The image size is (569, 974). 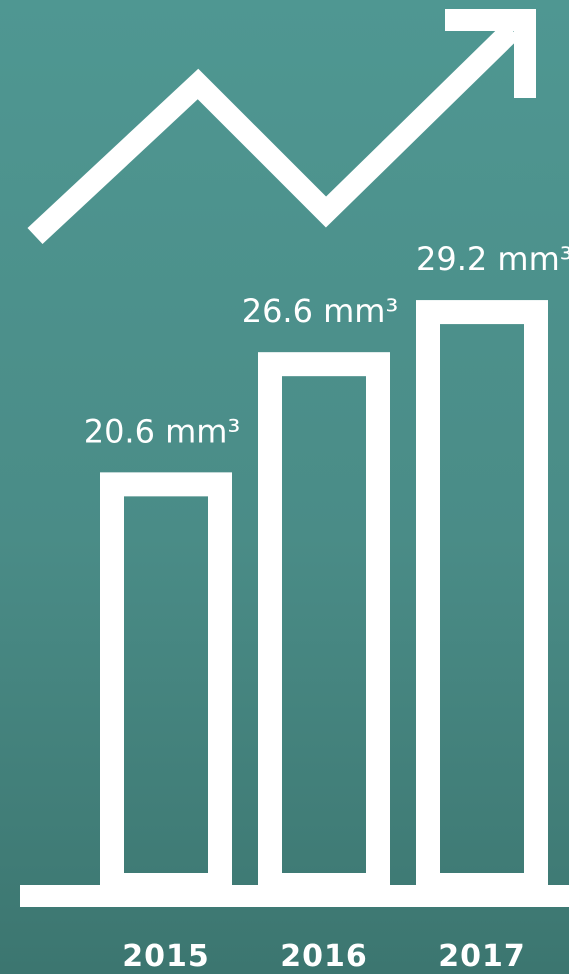 I want to click on value-label: 20.6 mm³, so click(x=162, y=431).